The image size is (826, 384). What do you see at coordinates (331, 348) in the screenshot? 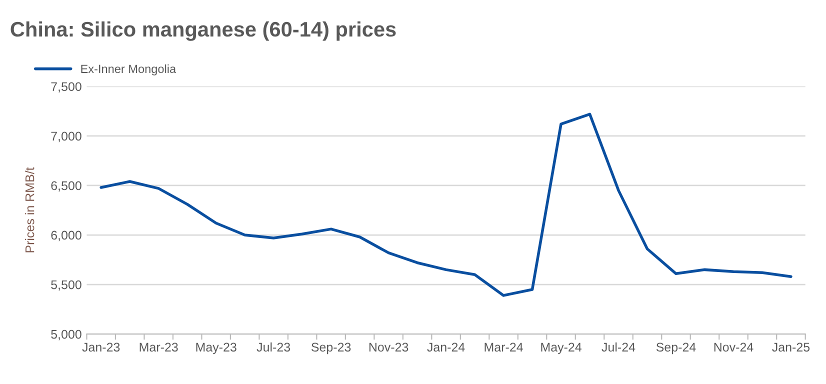
I see `x-tick-label: Sep-23` at bounding box center [331, 348].